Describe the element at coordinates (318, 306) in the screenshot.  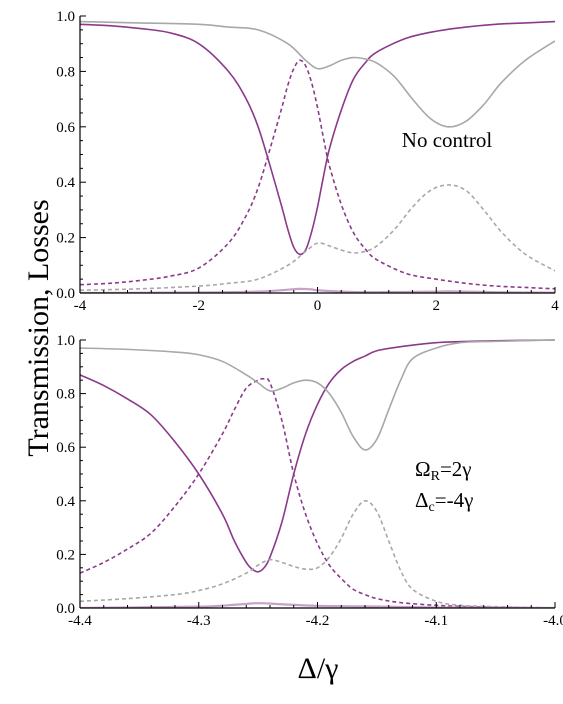
I see `top-panel-x-tick-label: 0` at that location.